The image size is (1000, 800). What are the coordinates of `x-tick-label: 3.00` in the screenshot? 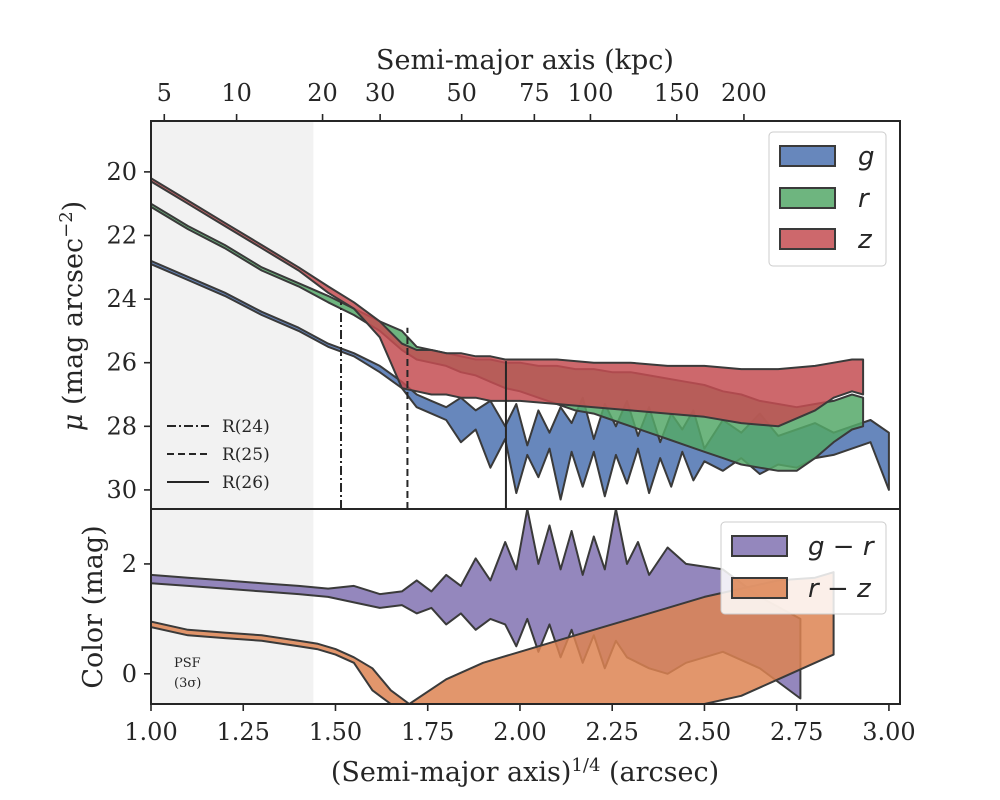 It's located at (888, 732).